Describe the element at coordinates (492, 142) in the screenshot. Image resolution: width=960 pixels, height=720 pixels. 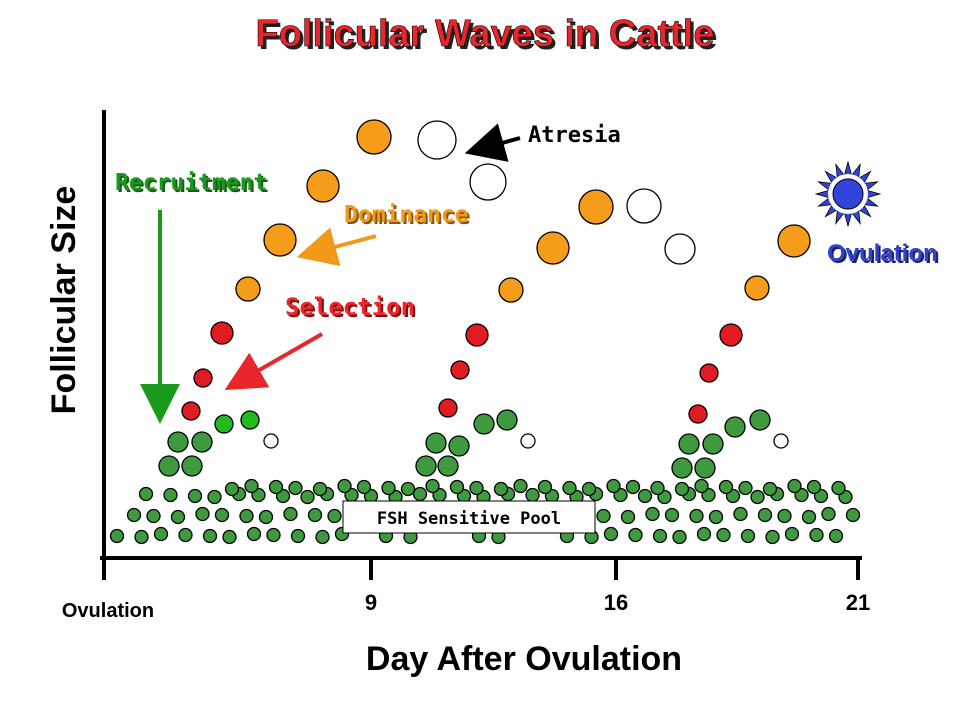
I see `atresia-arrow` at that location.